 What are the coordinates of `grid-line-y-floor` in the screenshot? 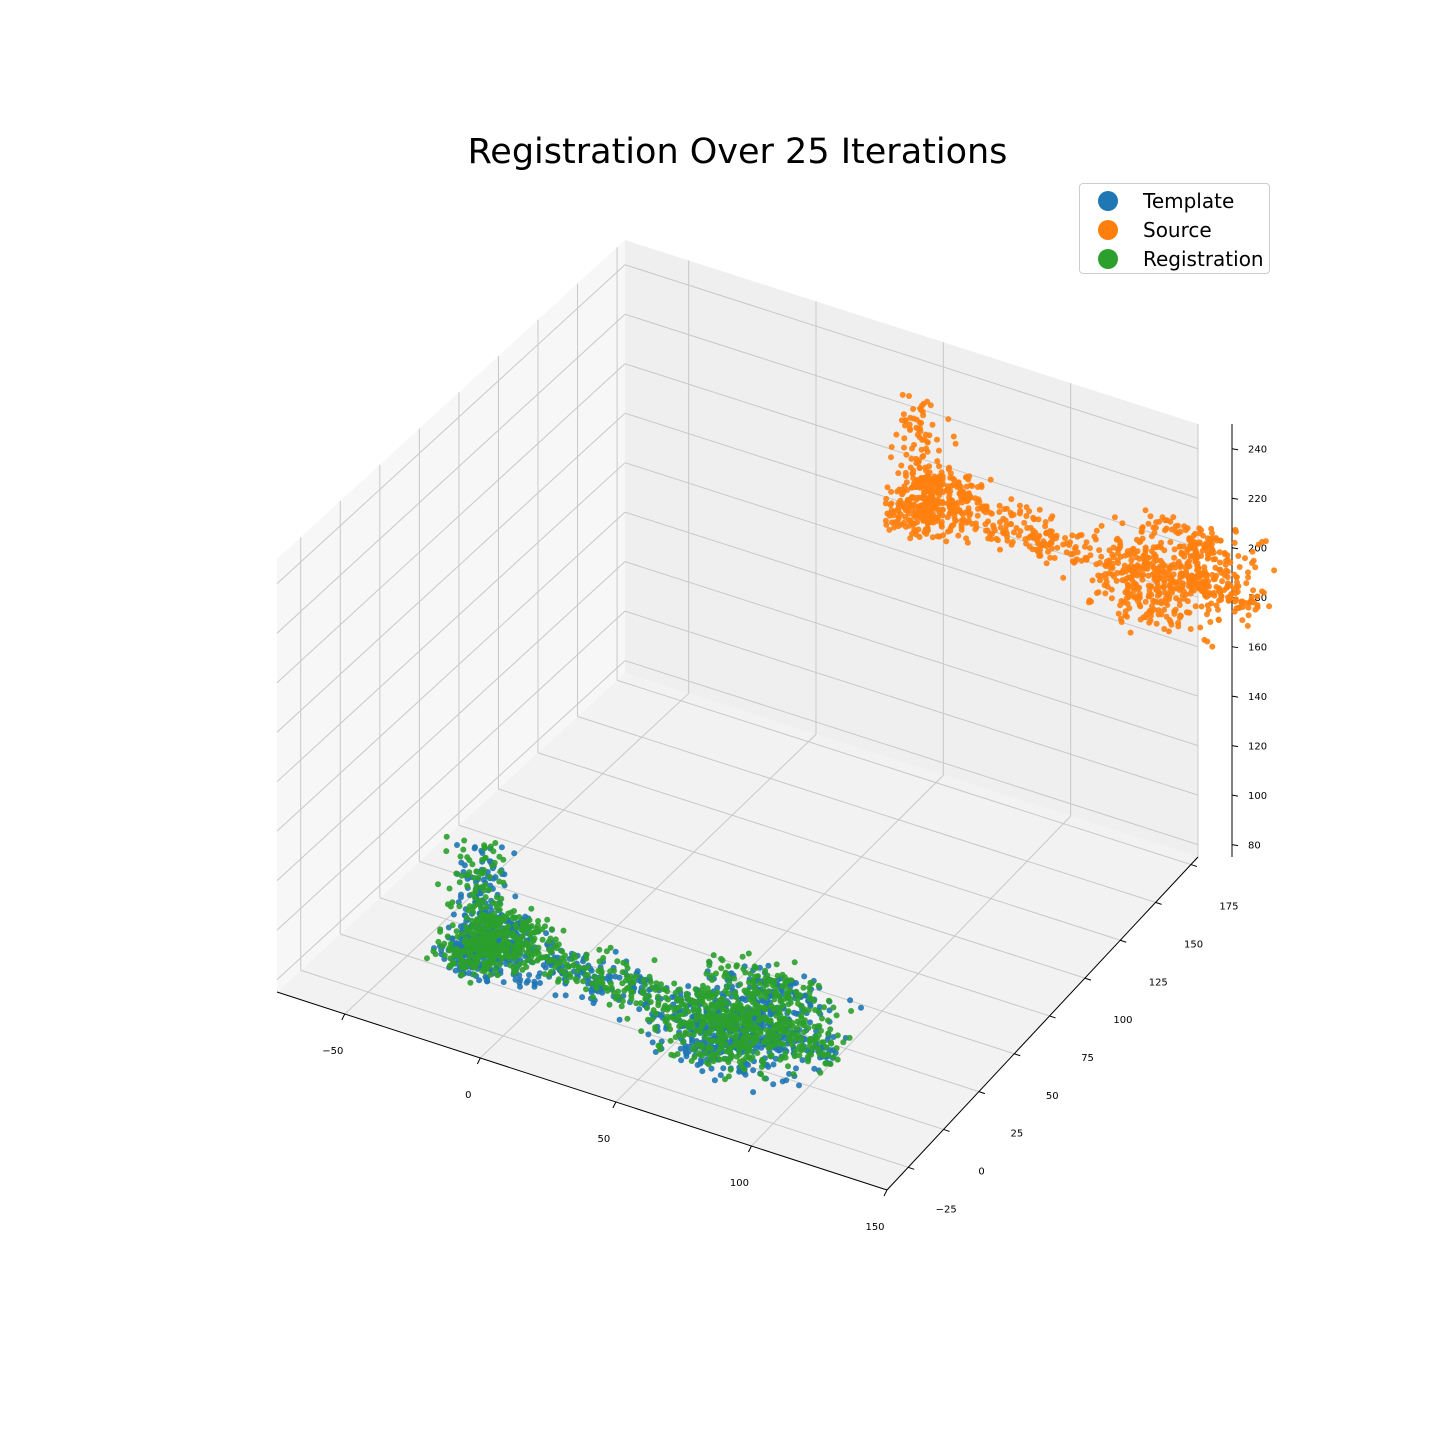 It's located at (904, 772).